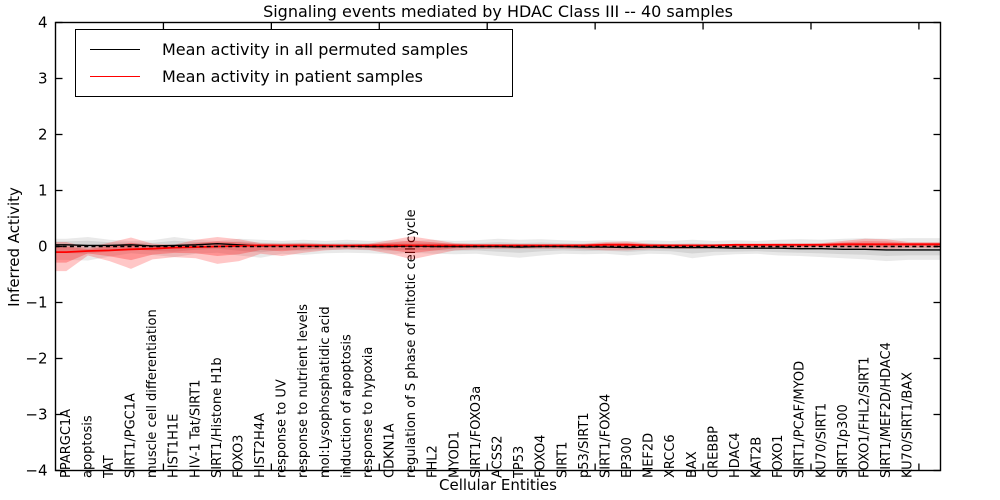  What do you see at coordinates (843, 441) in the screenshot?
I see `x-category-label: SIRT1/p300` at bounding box center [843, 441].